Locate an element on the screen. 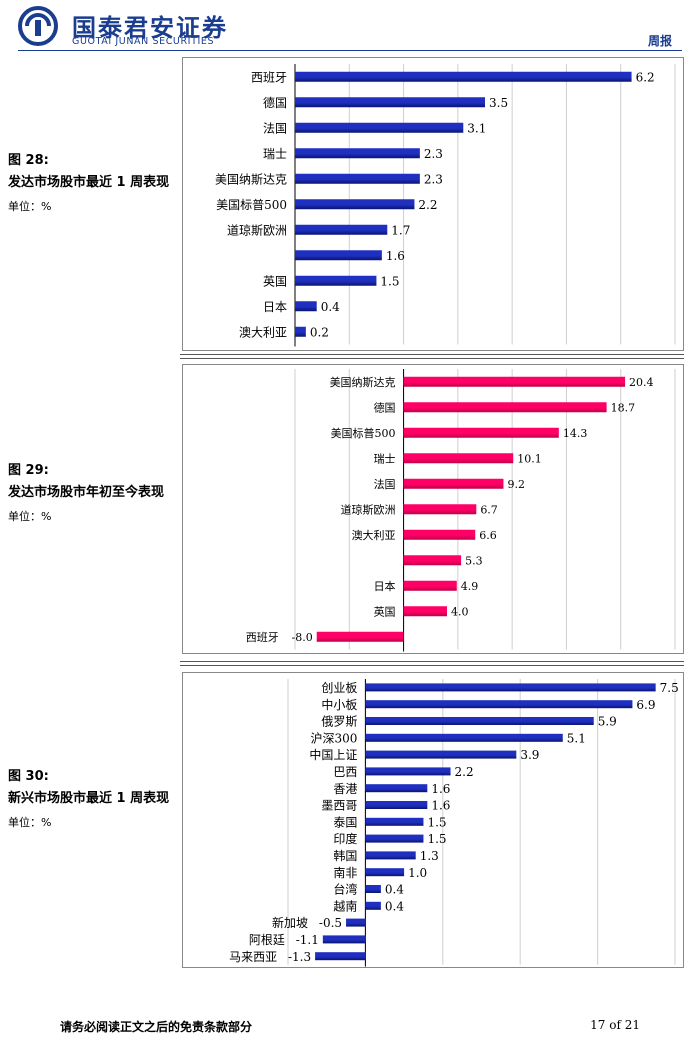  data-label: 3.9 is located at coordinates (529, 755).